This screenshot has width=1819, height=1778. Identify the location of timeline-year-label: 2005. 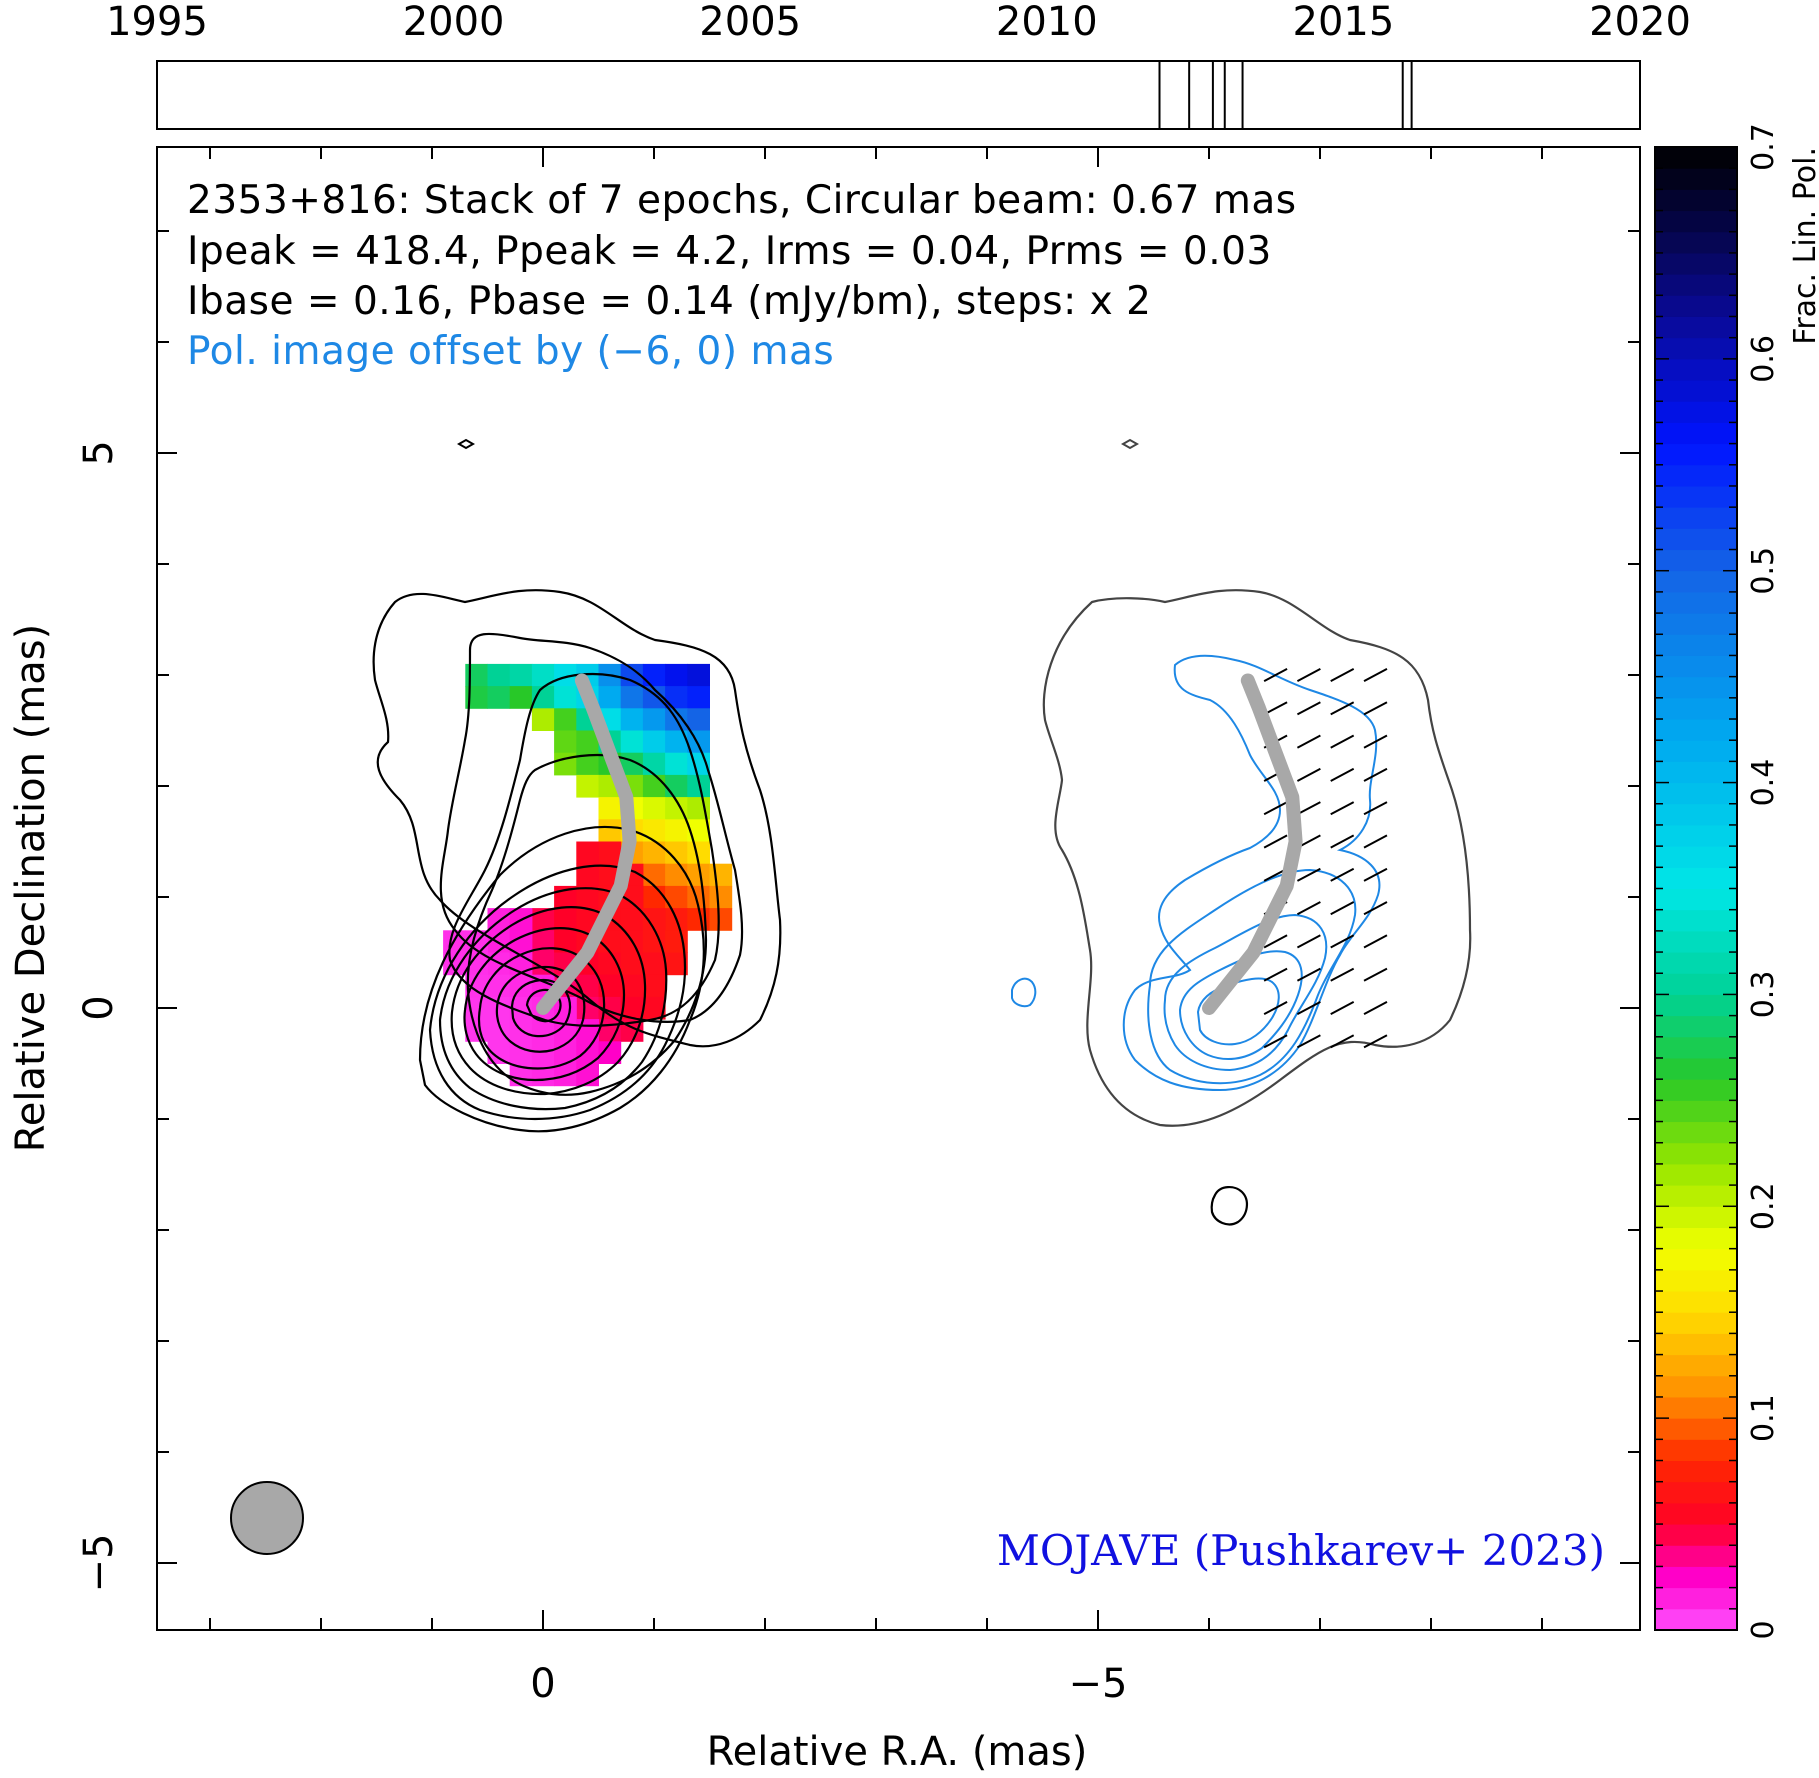
(750, 22).